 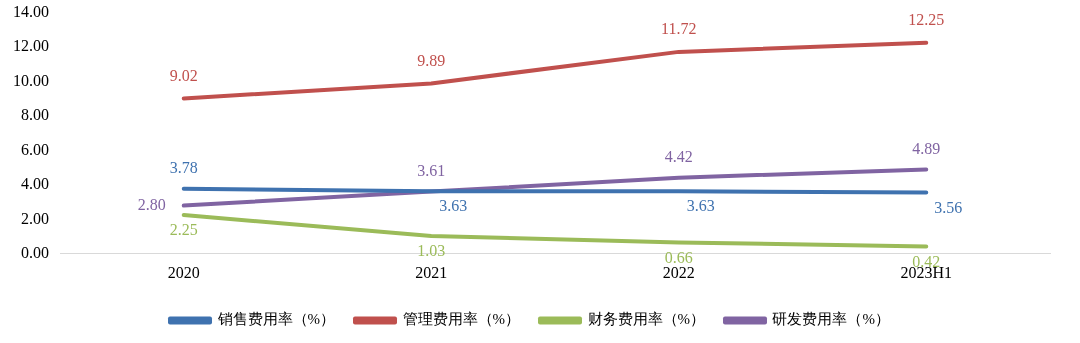 What do you see at coordinates (431, 60) in the screenshot?
I see `data-label: 9.89` at bounding box center [431, 60].